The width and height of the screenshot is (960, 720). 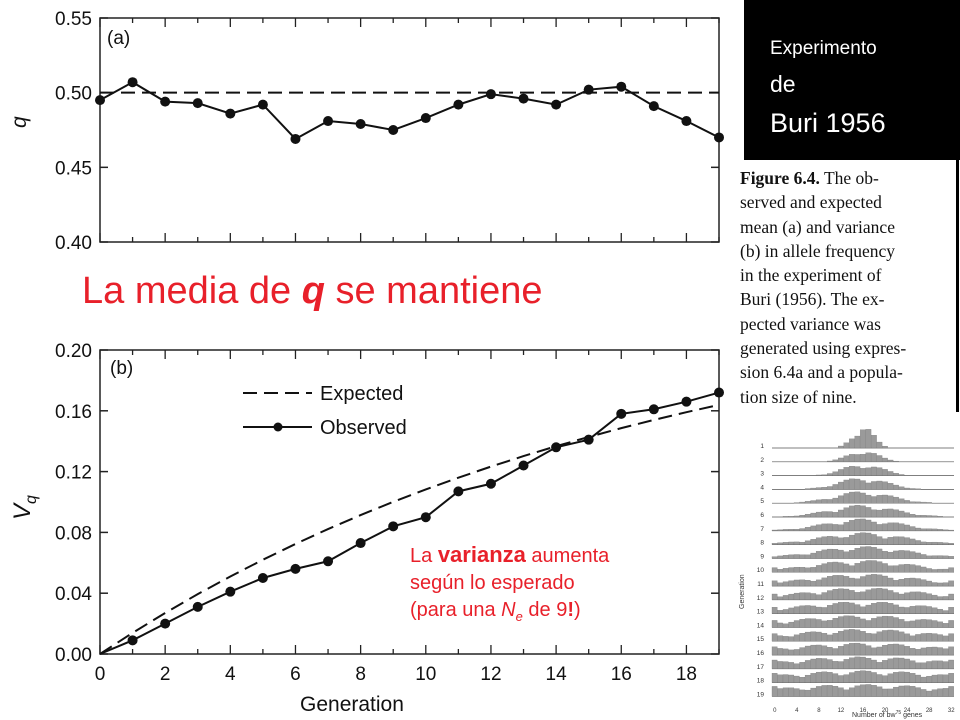 What do you see at coordinates (762, 543) in the screenshot?
I see `inset-row-label: 8` at bounding box center [762, 543].